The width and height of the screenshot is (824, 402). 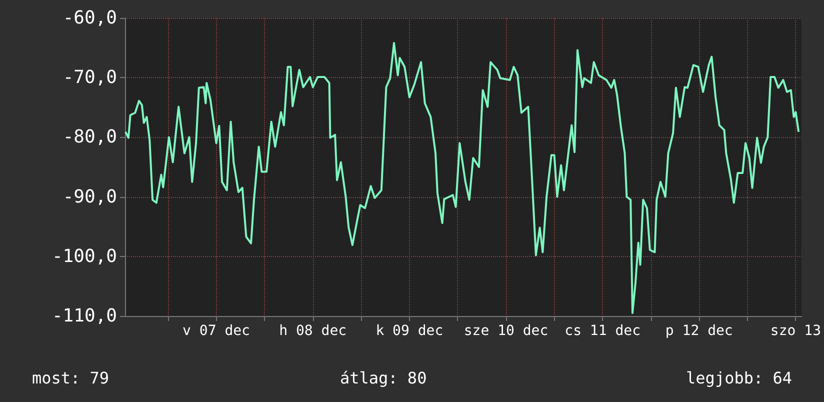 I want to click on y-tick-label: -90,0, so click(x=89, y=197).